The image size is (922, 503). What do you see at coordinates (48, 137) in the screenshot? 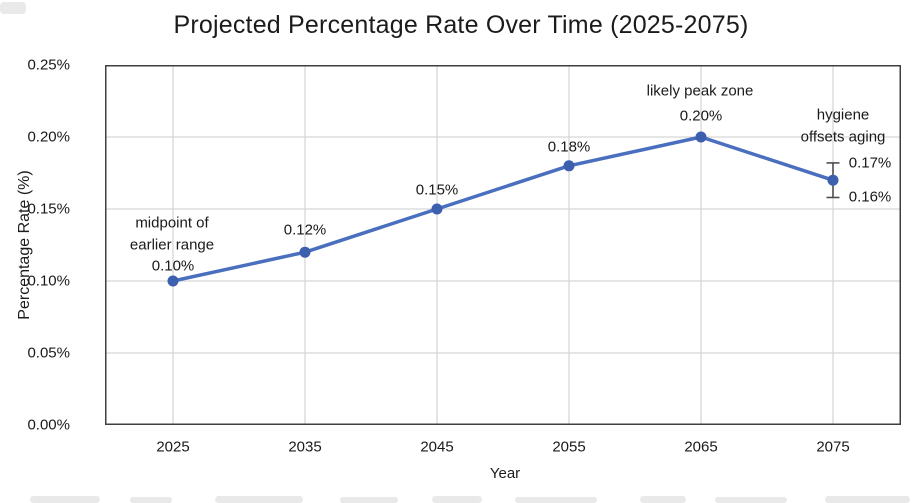
I see `y-tick-label: 0.20%` at bounding box center [48, 137].